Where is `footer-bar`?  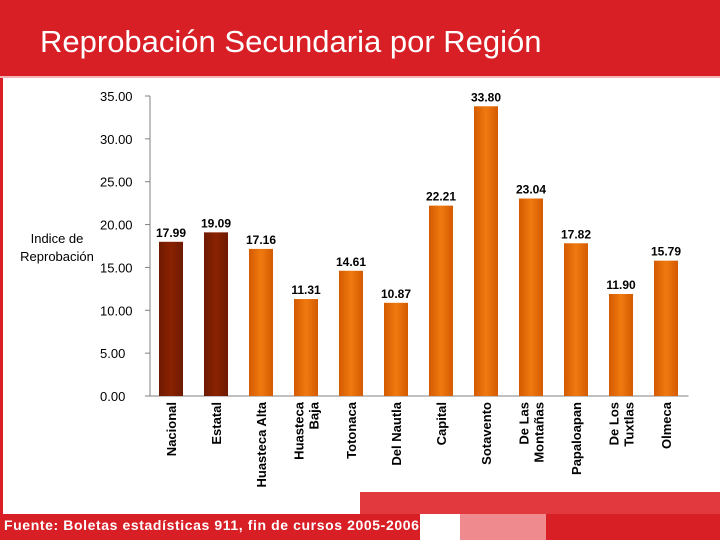 footer-bar is located at coordinates (210, 527).